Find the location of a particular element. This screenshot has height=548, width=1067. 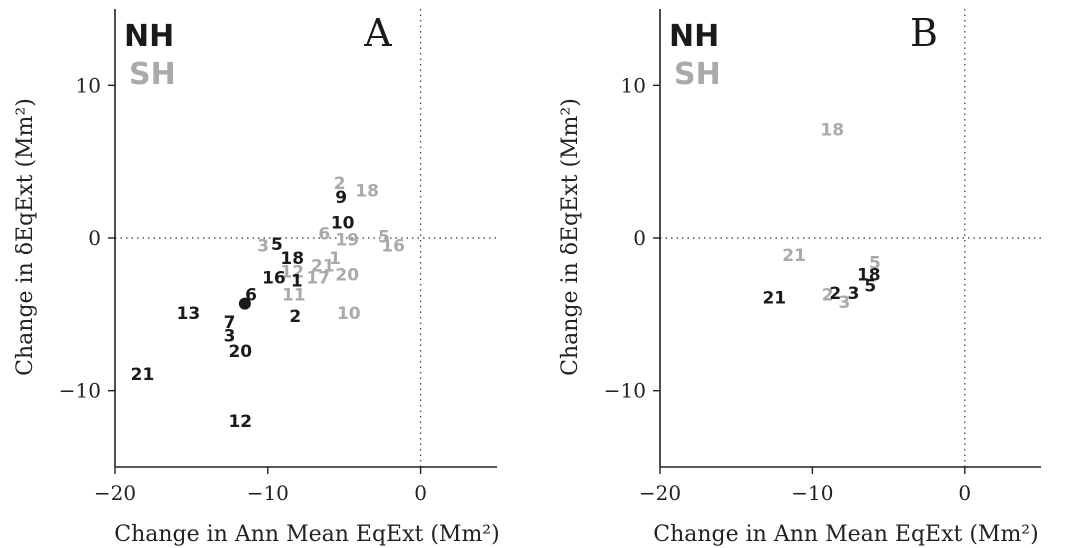

data-point-sh: 20 is located at coordinates (347, 276).